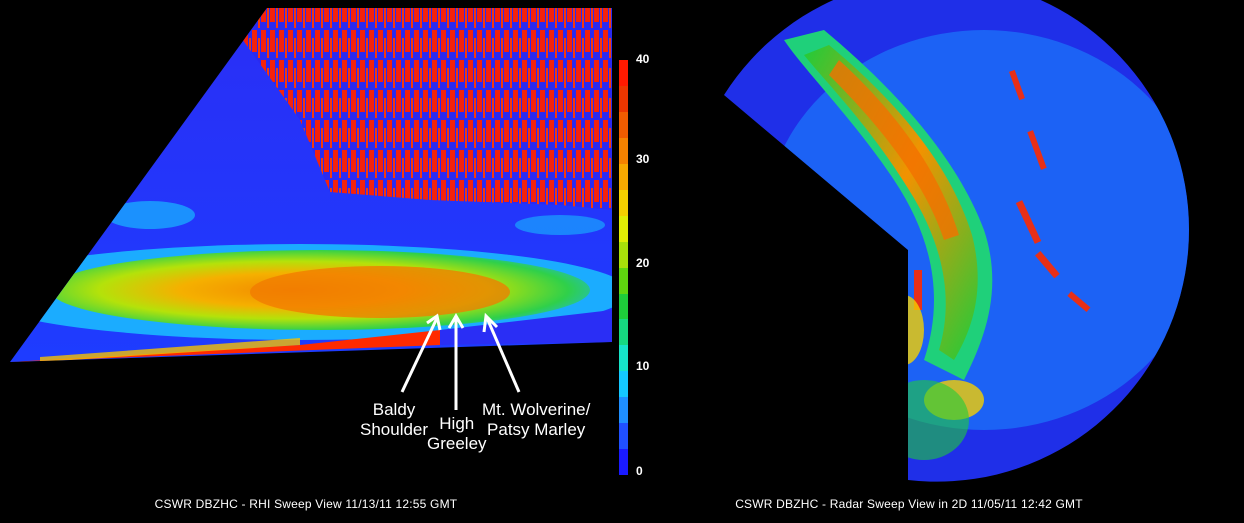  I want to click on annotation-high-greeley: High Greeley, so click(457, 434).